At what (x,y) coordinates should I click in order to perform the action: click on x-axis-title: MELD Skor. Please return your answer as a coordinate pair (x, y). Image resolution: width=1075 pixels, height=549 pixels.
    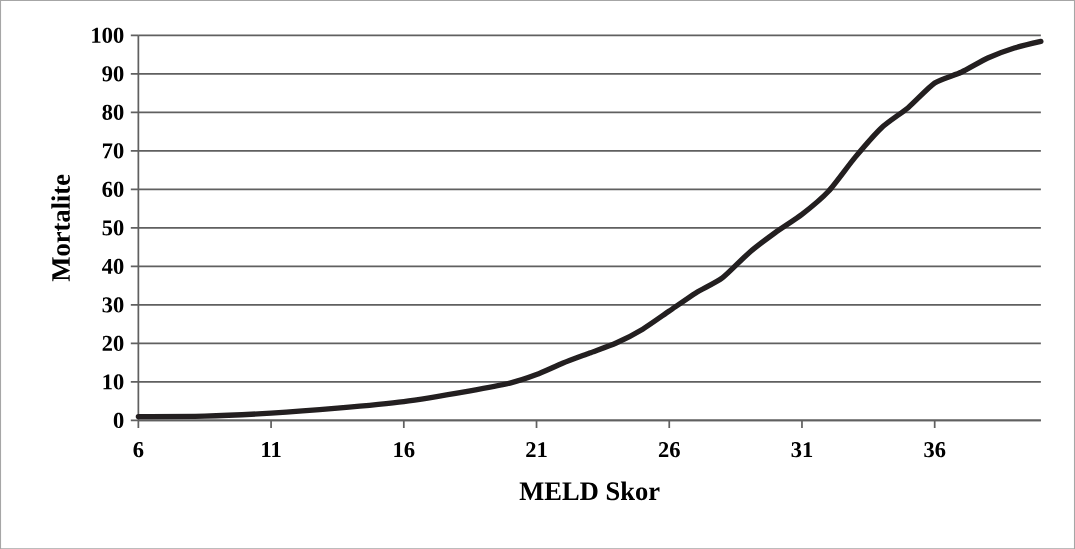
    Looking at the image, I should click on (589, 490).